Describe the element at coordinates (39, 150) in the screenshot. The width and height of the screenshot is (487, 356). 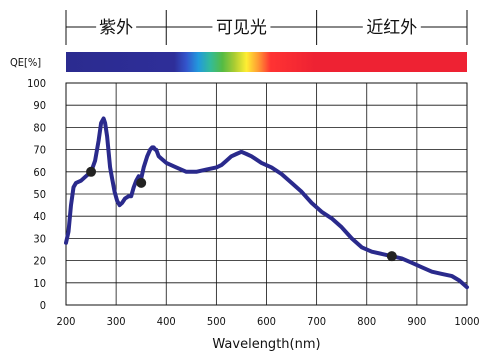
I see `y-tick-label: 70` at that location.